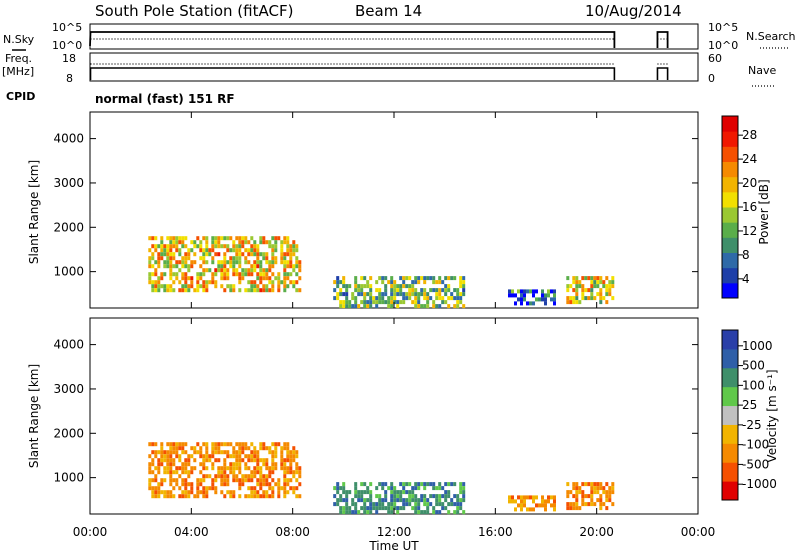 The image size is (800, 554). What do you see at coordinates (165, 99) in the screenshot?
I see `cpid-text: normal (fast) 151 RF` at bounding box center [165, 99].